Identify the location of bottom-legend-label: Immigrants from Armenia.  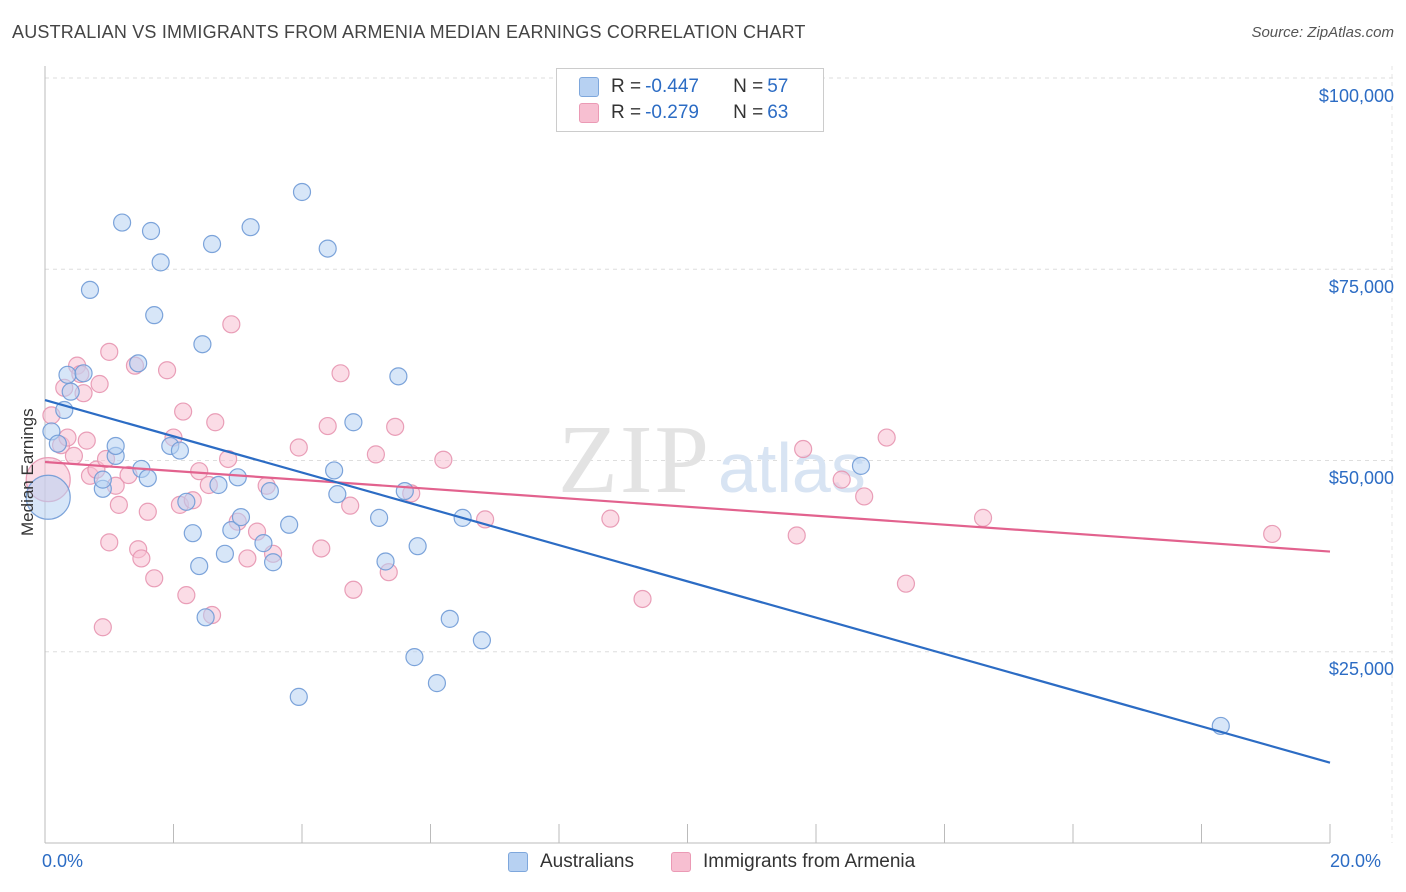
(809, 861).